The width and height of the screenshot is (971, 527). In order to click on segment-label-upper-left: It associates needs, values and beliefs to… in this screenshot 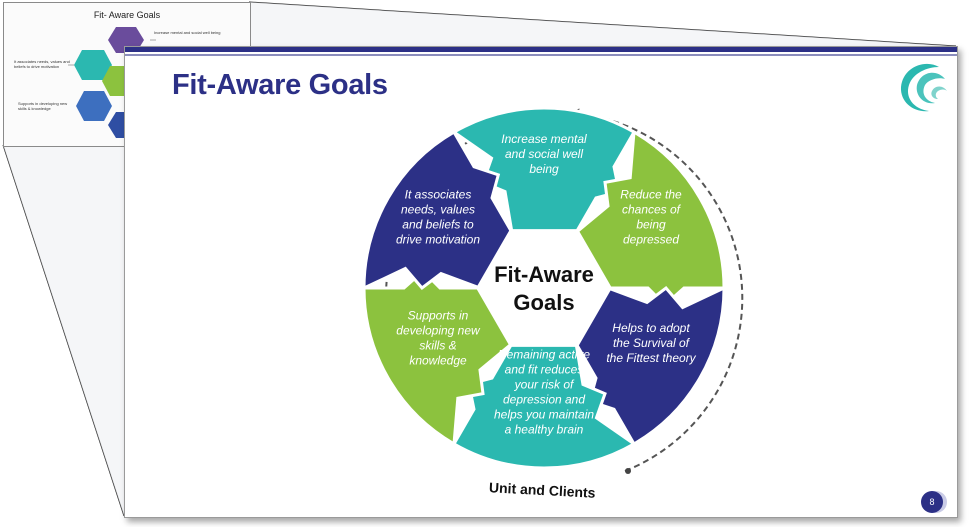, I will do `click(438, 217)`.